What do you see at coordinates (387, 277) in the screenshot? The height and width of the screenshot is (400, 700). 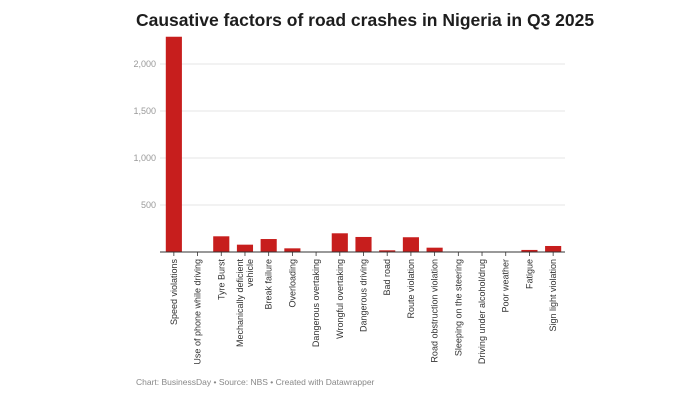 I see `x-tick-label: Bad road` at bounding box center [387, 277].